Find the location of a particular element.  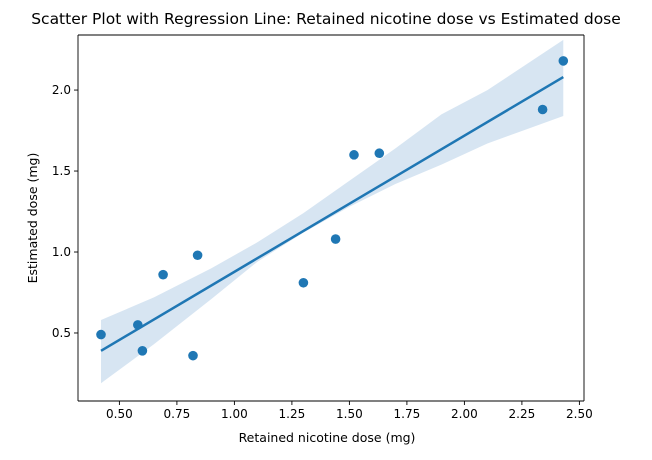

x-tick-label: 1.75 is located at coordinates (407, 414).